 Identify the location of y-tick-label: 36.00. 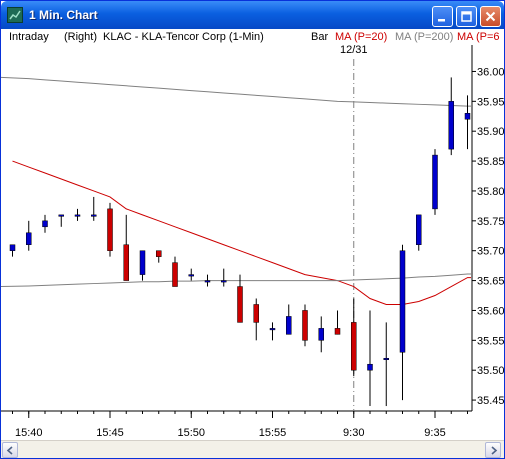
(490, 72).